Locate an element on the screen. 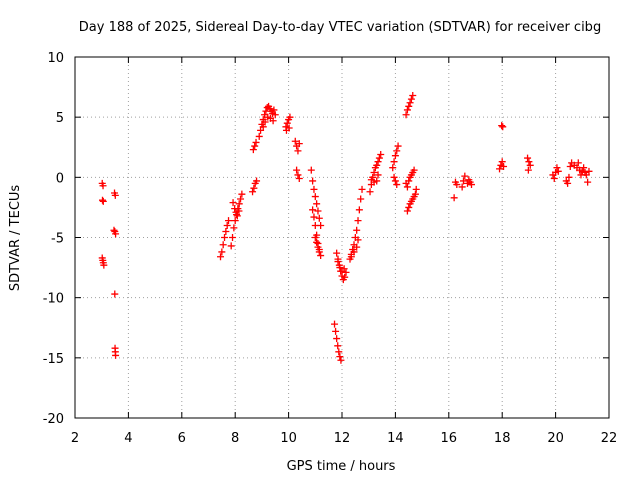 This screenshot has height=484, width=640. y-tick-label: -15 is located at coordinates (53, 359).